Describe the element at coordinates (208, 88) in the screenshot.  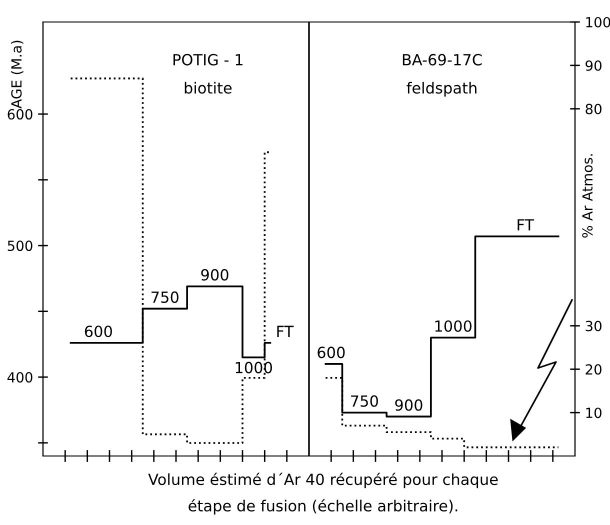
I see `annotation: biotite` at that location.